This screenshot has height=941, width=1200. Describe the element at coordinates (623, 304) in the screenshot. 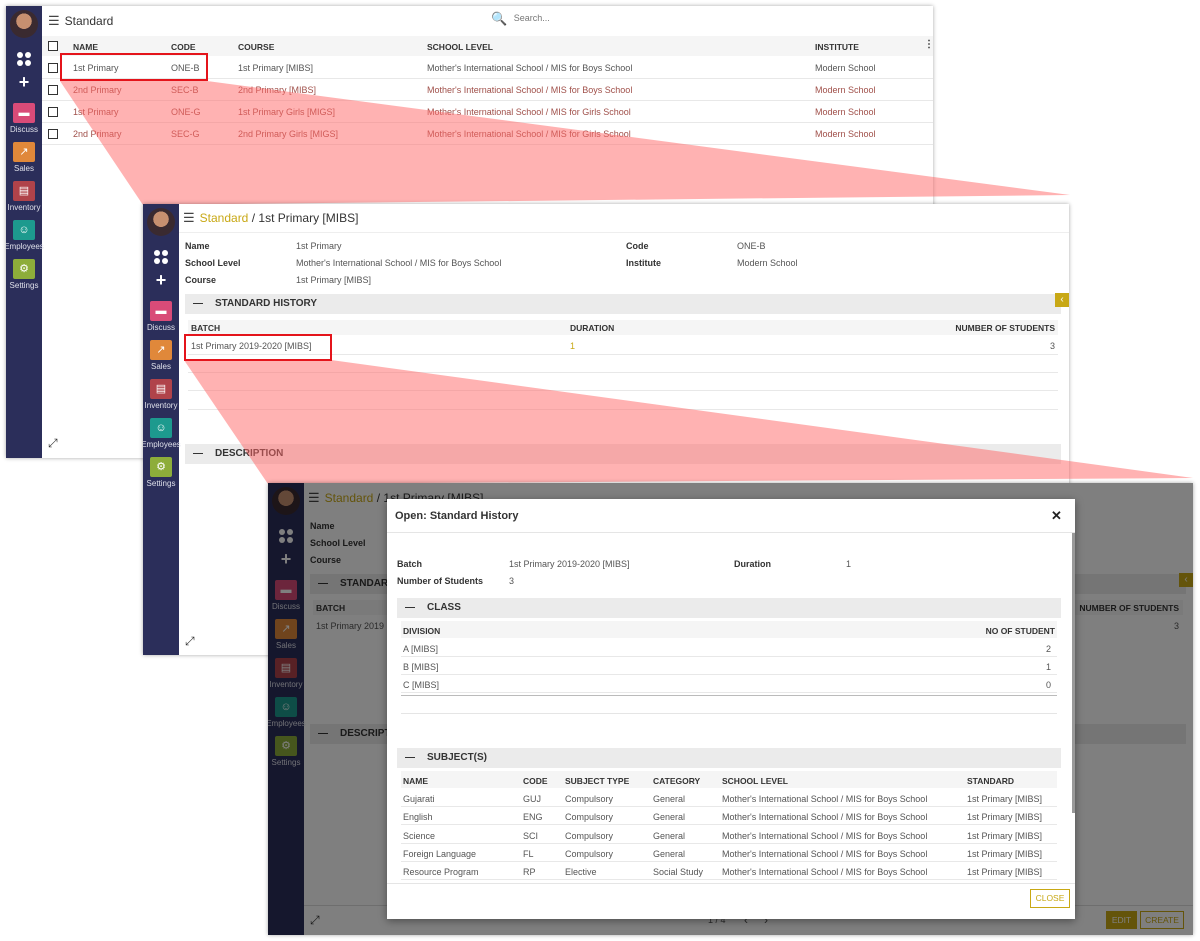

I see `standard-history-section: — STANDARD HISTORY` at that location.